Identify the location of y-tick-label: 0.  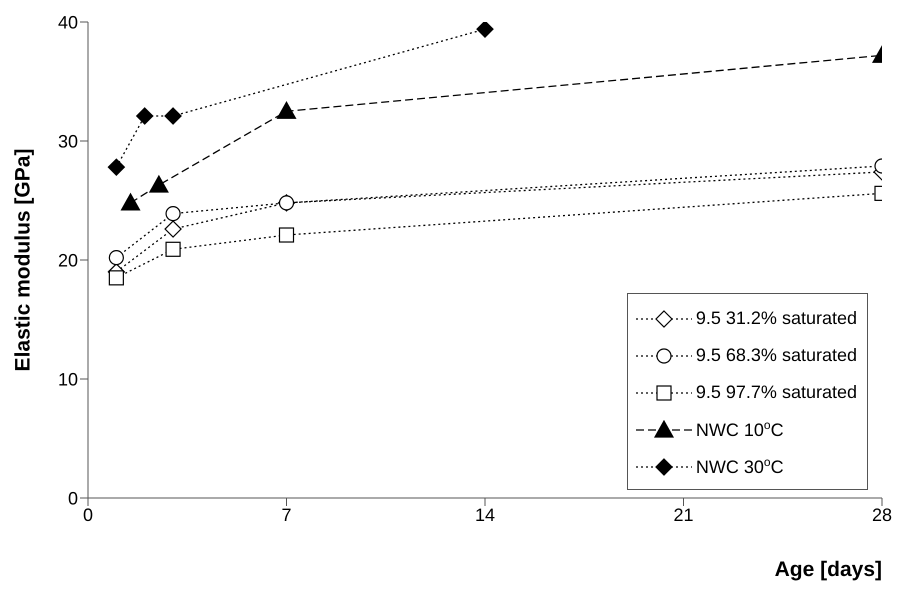
(73, 498).